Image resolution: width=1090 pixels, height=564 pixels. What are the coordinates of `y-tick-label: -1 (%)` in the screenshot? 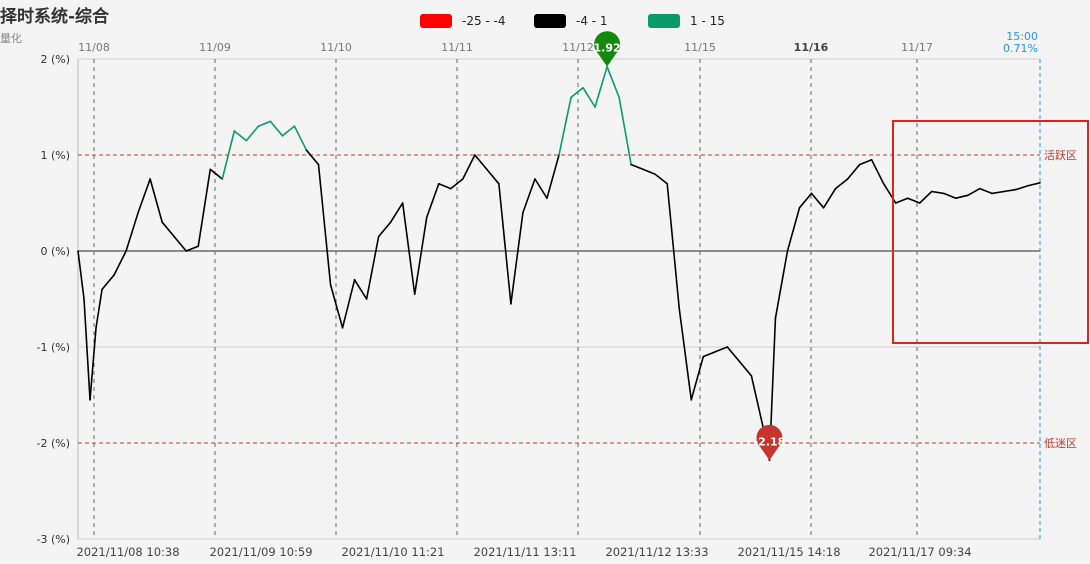 It's located at (54, 347).